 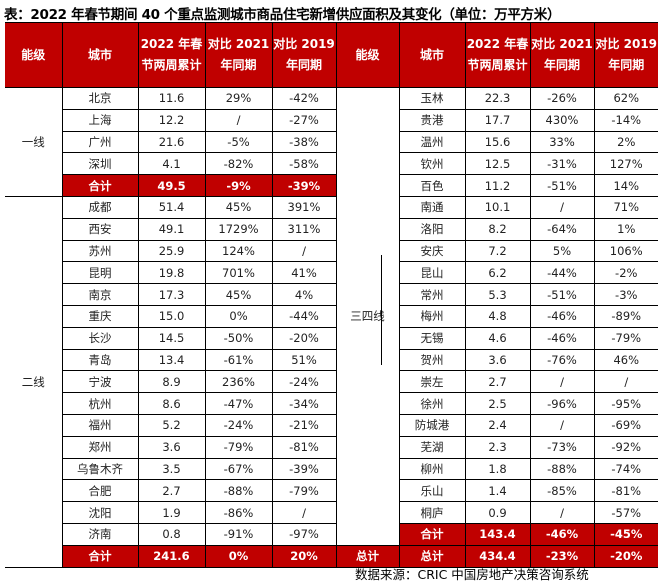 What do you see at coordinates (238, 447) in the screenshot?
I see `yoy-2021: -79%` at bounding box center [238, 447].